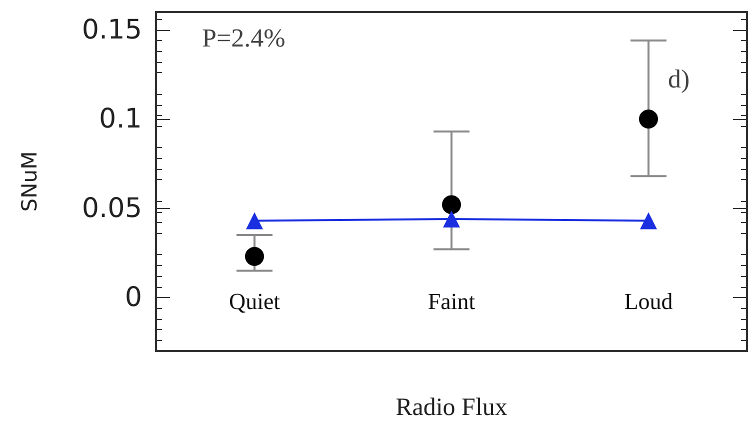 The width and height of the screenshot is (749, 425). I want to click on y-tick-label: 0, so click(133, 297).